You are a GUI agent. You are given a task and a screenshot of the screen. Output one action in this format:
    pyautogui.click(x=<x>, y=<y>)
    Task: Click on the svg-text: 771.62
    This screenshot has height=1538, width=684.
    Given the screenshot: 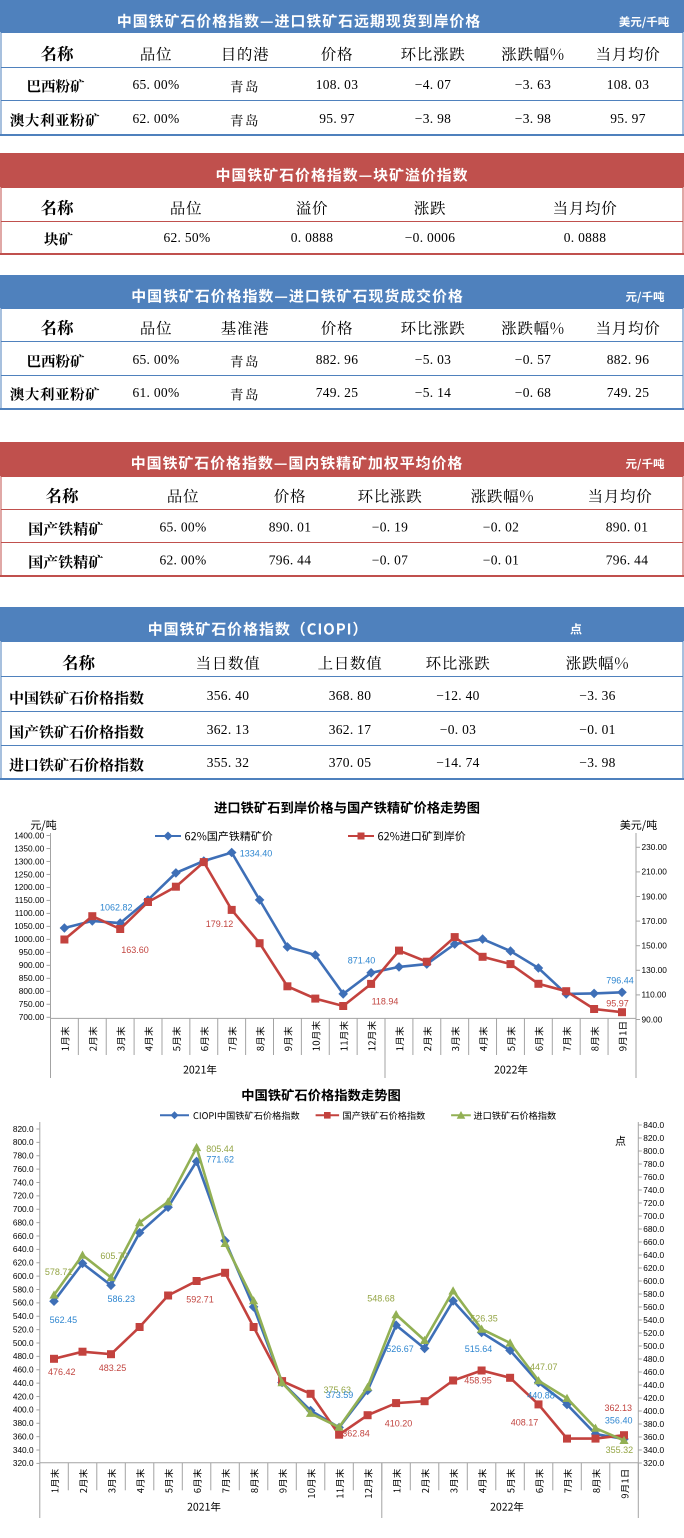 What is the action you would take?
    pyautogui.click(x=220, y=1160)
    